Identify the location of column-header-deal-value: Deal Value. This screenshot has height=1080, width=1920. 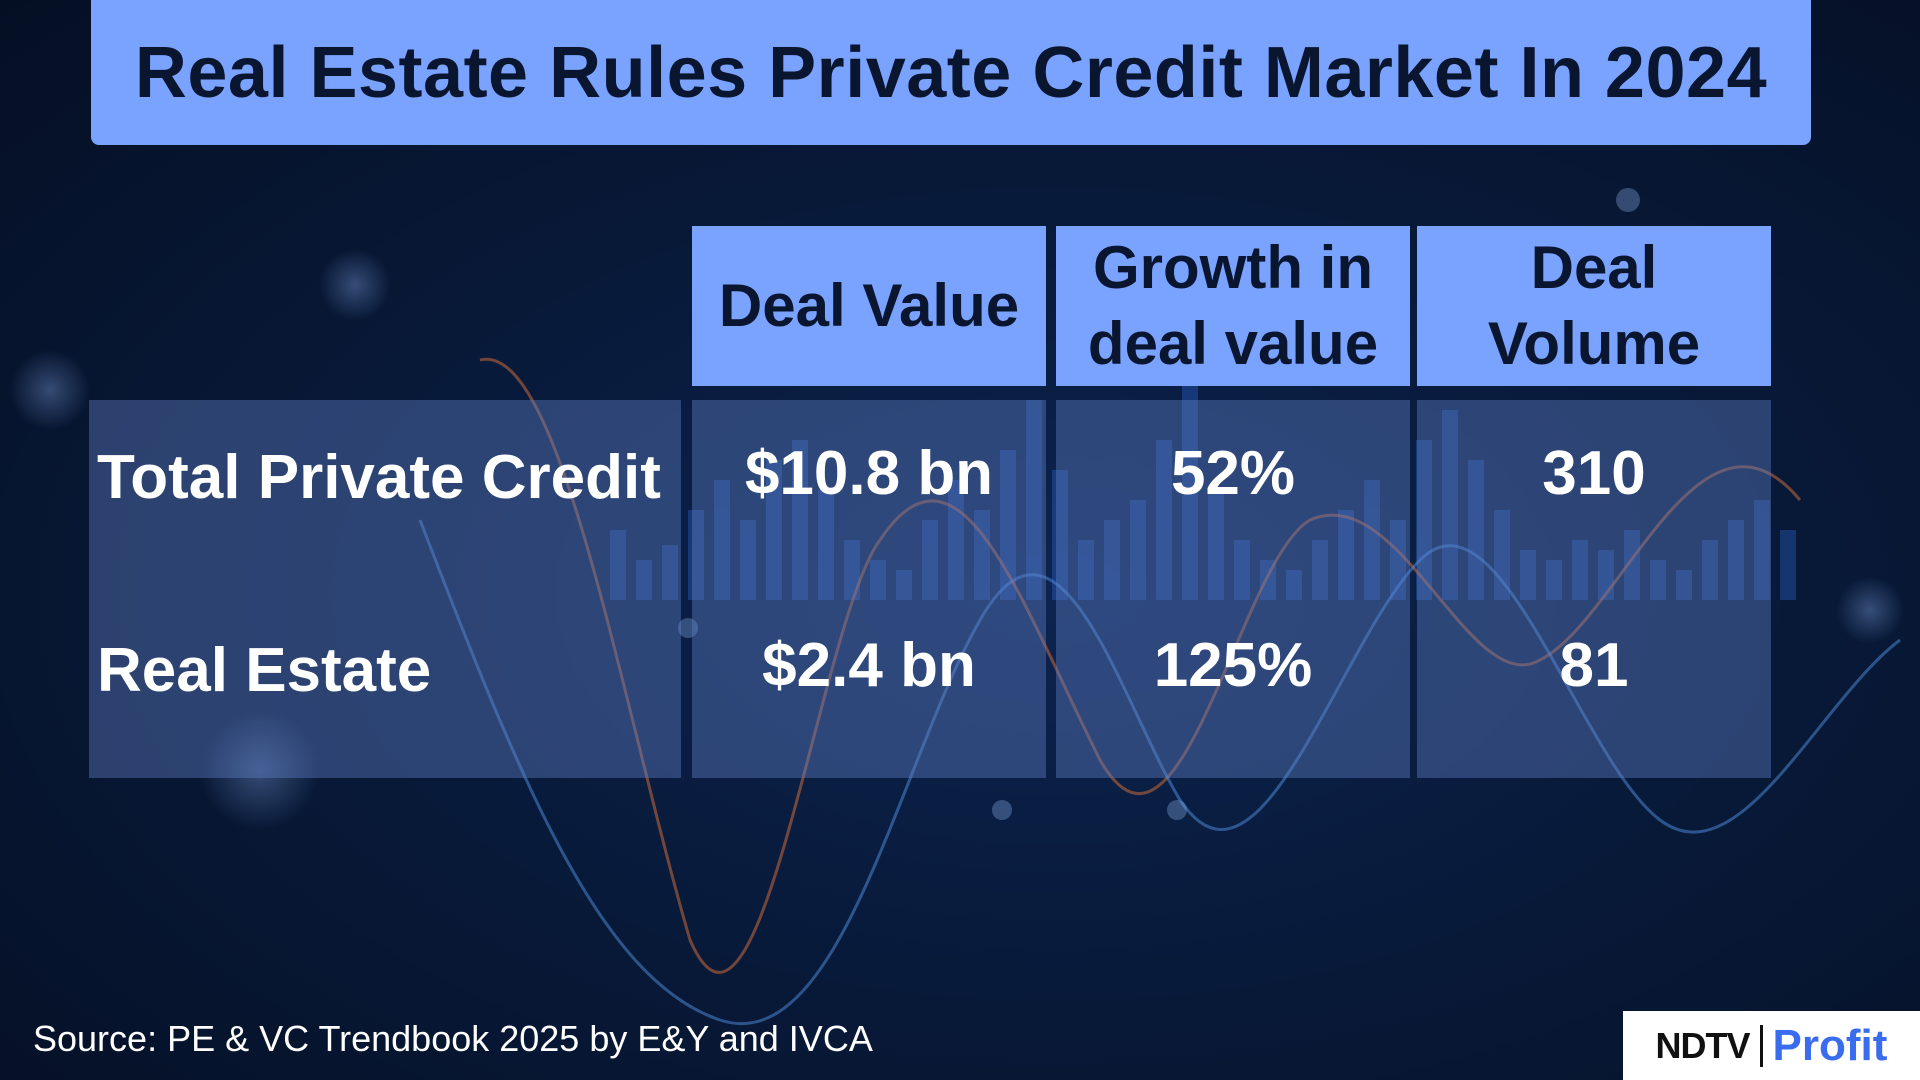
(869, 306).